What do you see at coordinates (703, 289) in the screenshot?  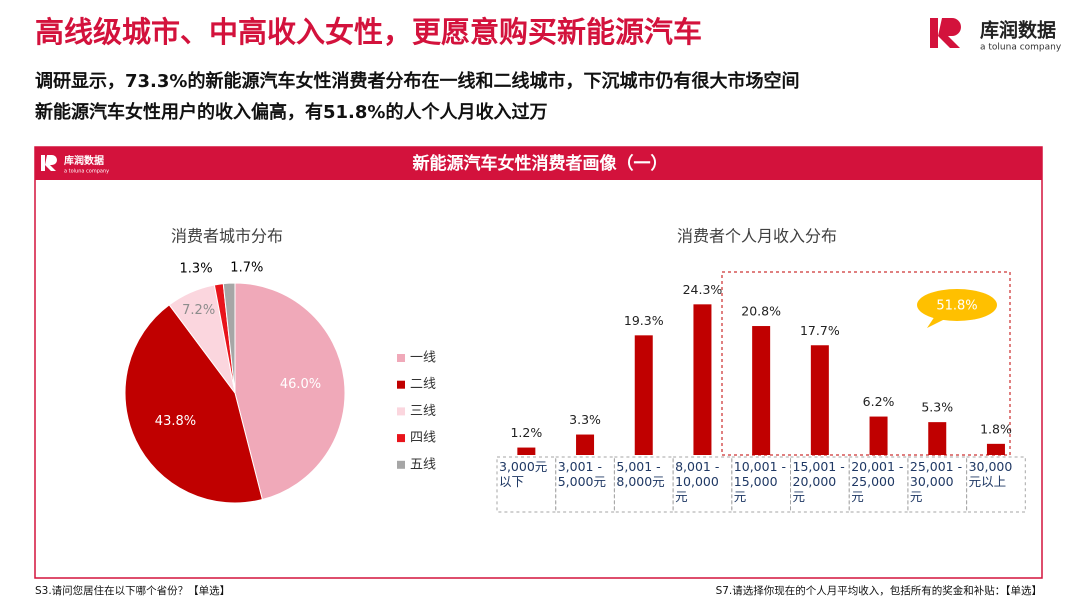 I see `data-label: 24.3%` at bounding box center [703, 289].